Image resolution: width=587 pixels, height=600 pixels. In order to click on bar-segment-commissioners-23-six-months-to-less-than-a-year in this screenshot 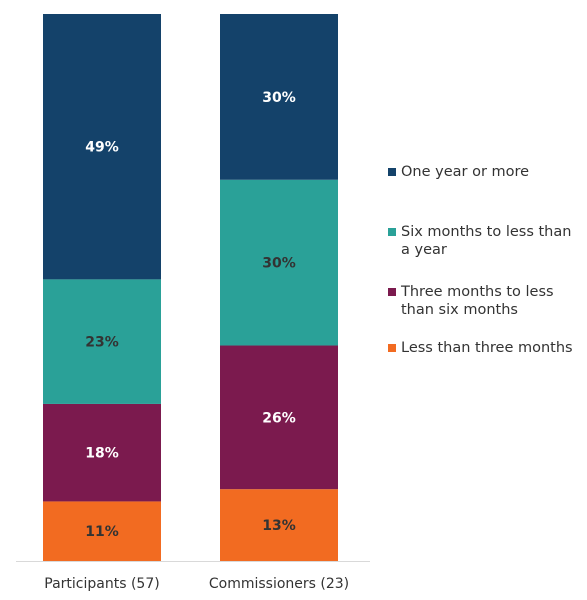, I will do `click(279, 262)`.